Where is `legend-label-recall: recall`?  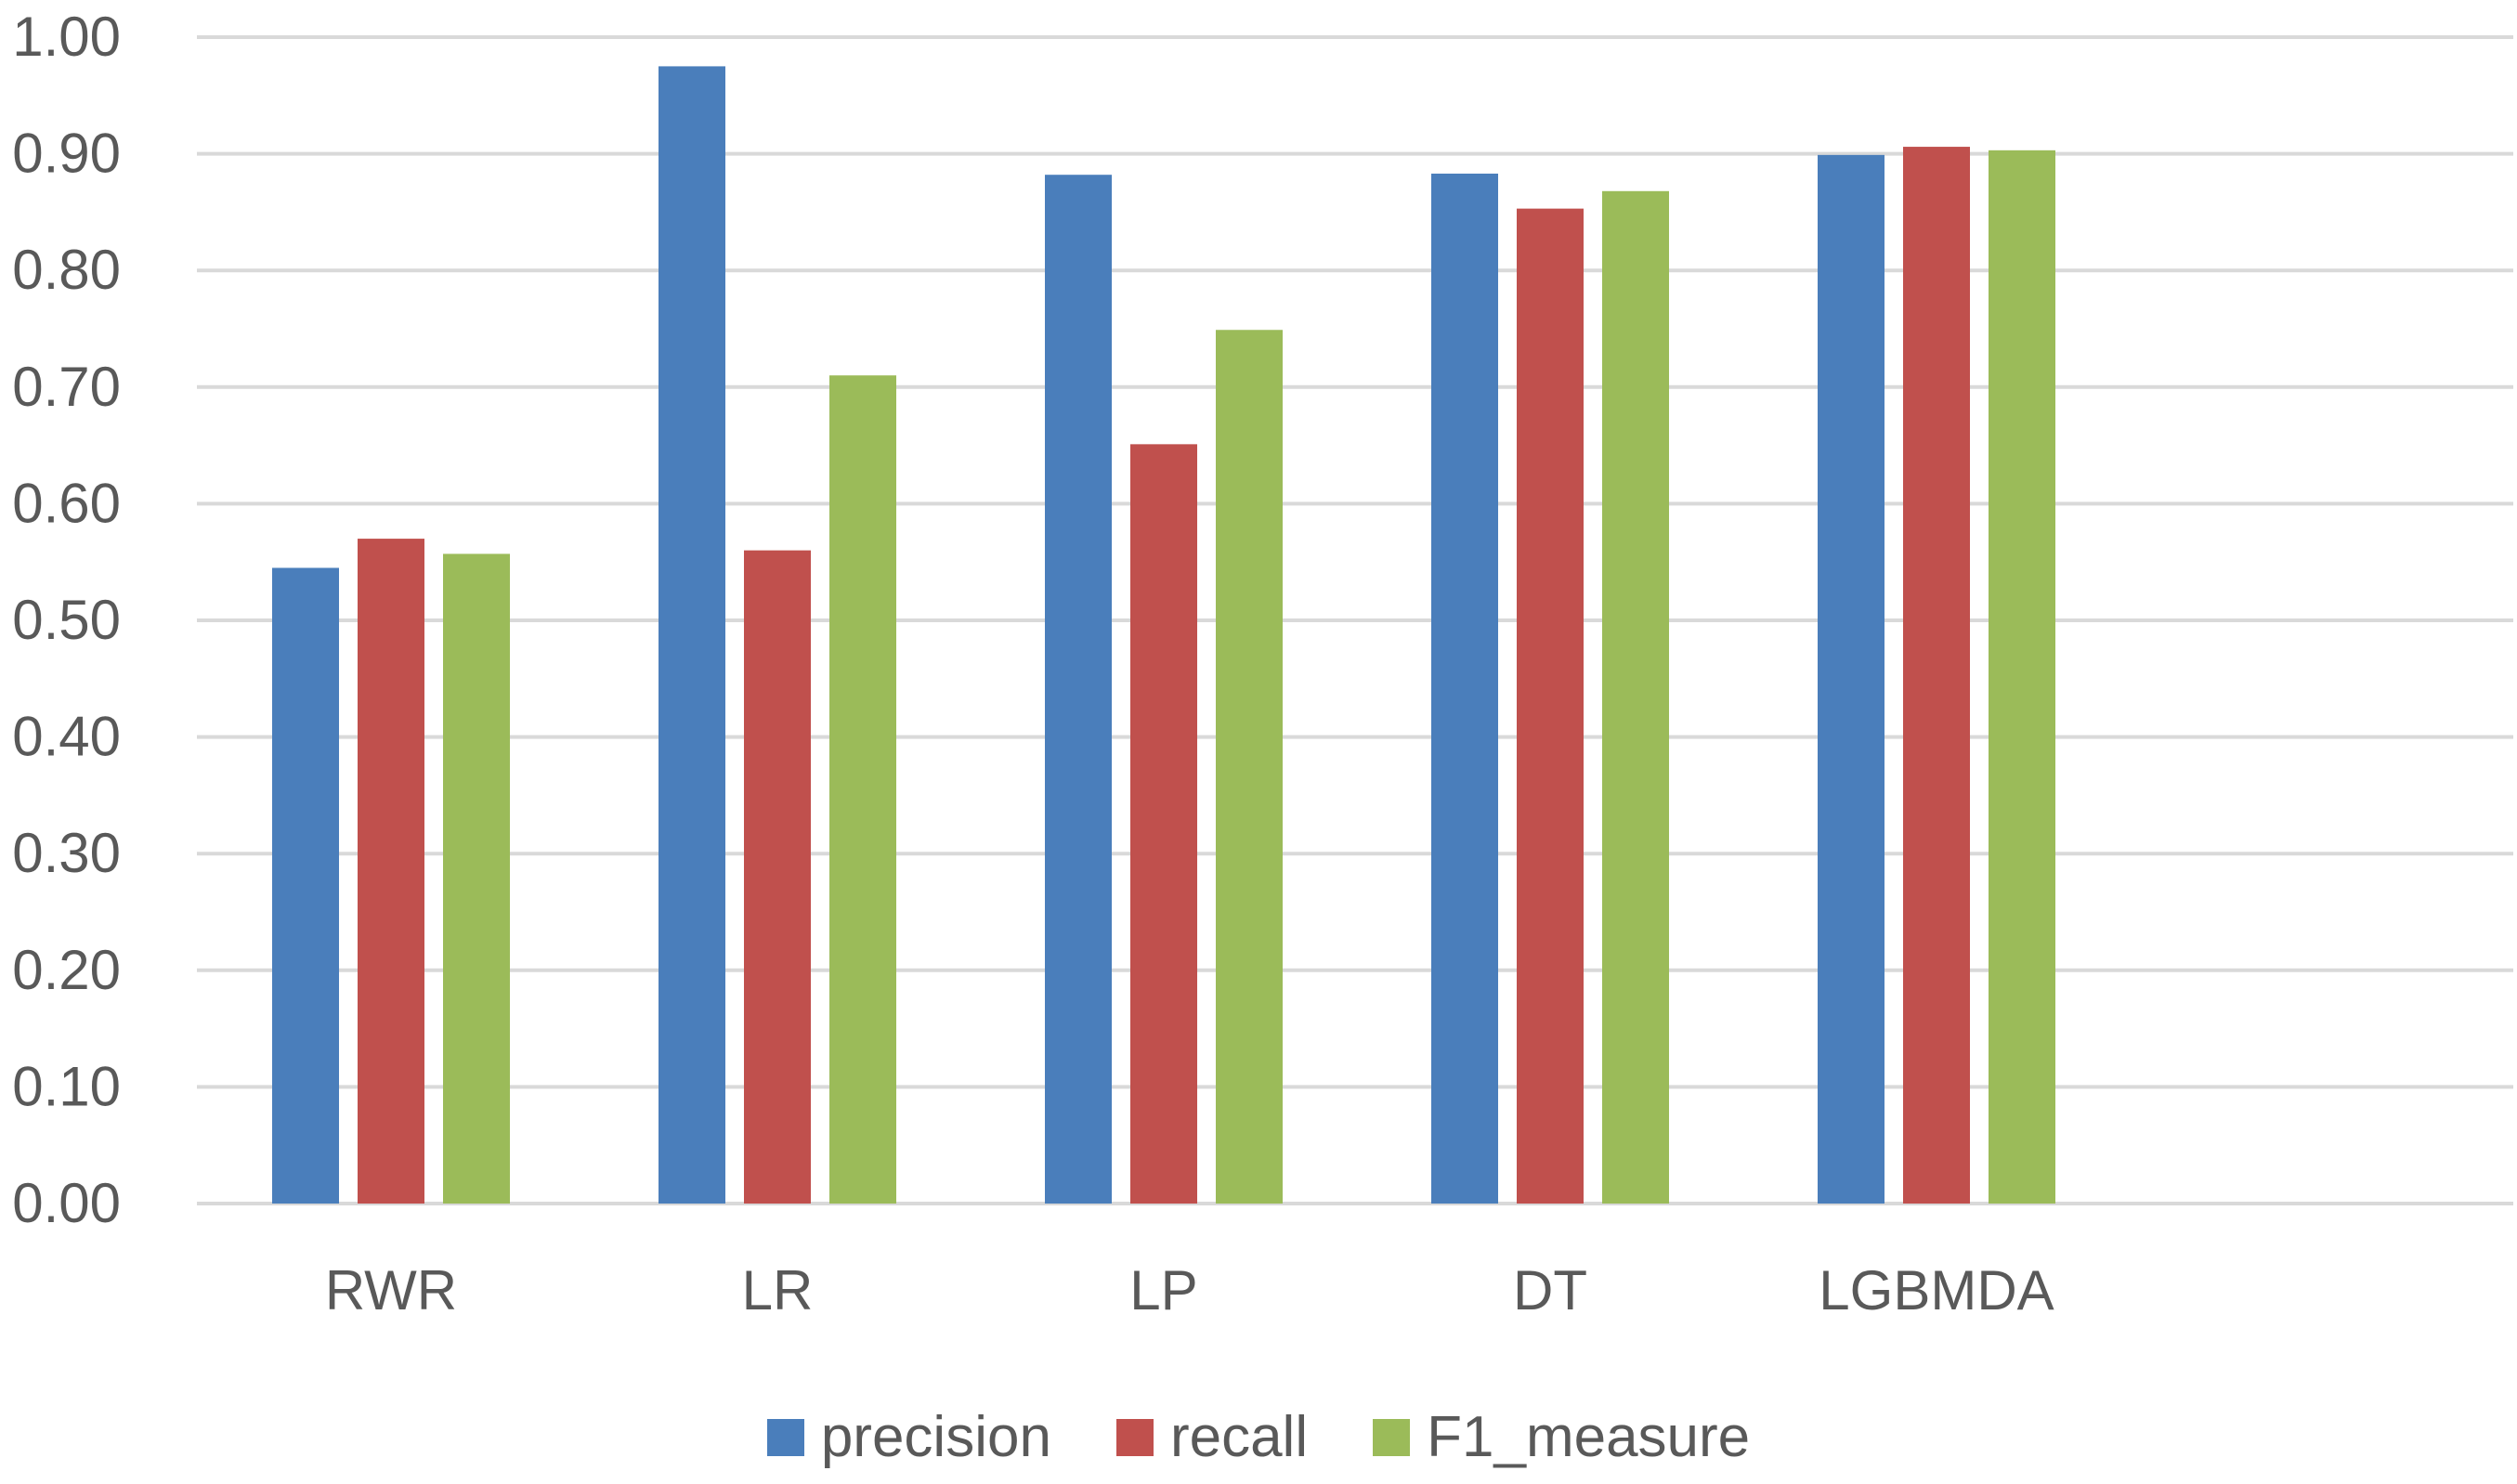 legend-label-recall: recall is located at coordinates (1239, 1437).